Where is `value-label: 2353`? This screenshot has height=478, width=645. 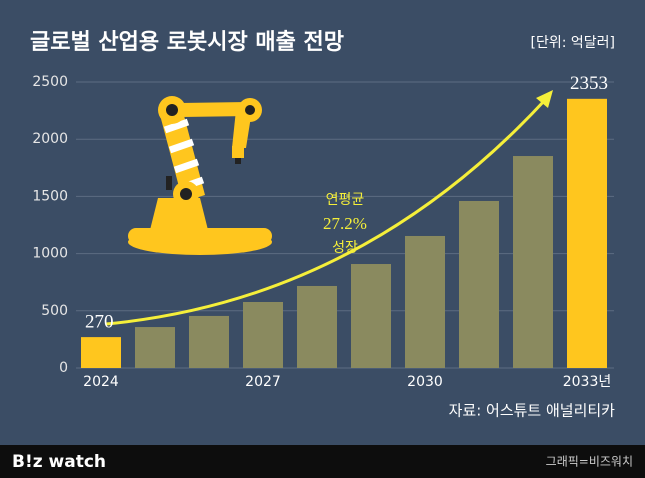 value-label: 2353 is located at coordinates (589, 83).